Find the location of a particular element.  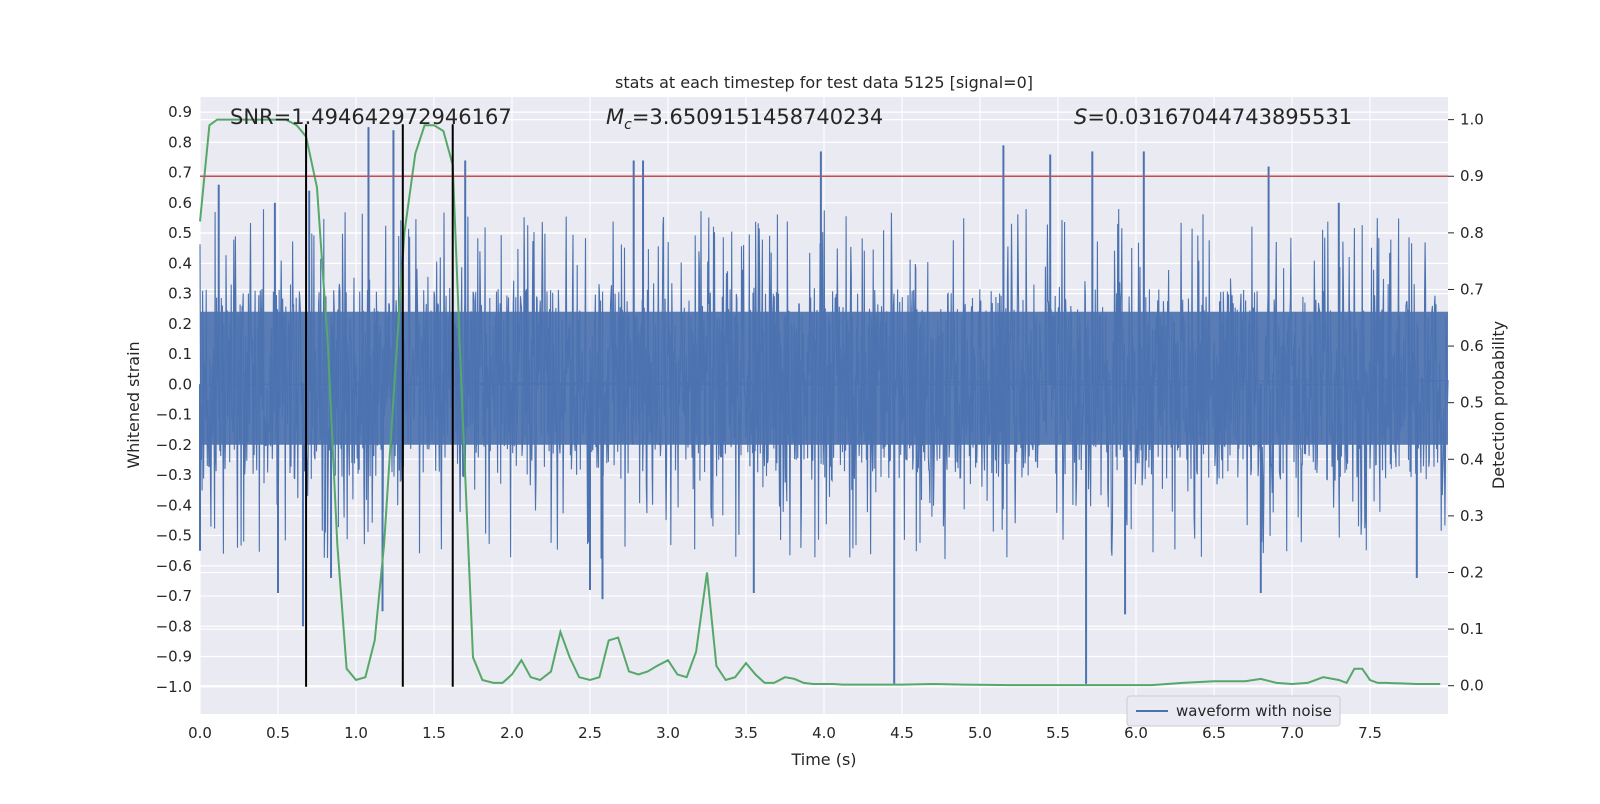

y-tick-label: −0.3 is located at coordinates (174, 475).